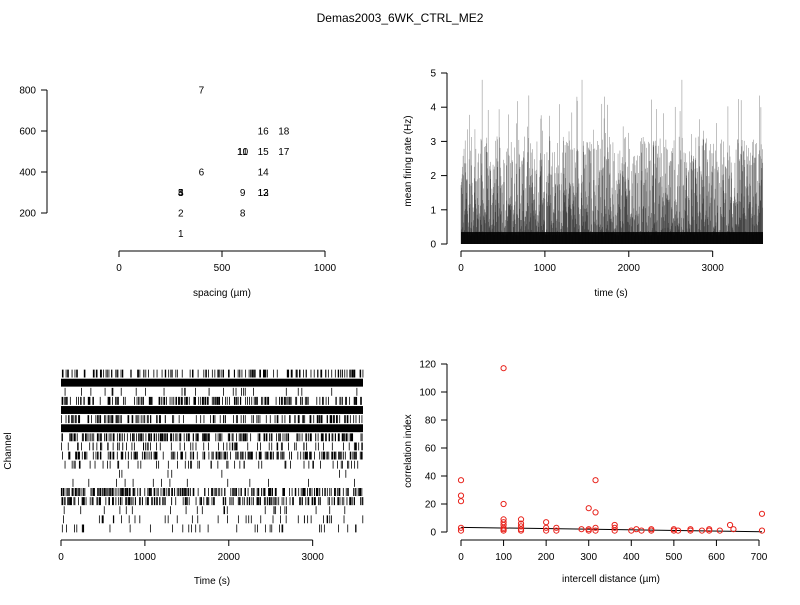  Describe the element at coordinates (229, 557) in the screenshot. I see `raster-x-tick-label: 2000` at that location.